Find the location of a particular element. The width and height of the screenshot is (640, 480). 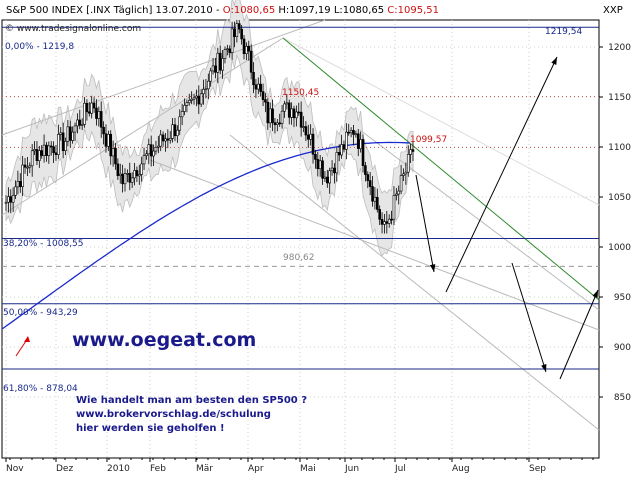

y-tick-label: 1000 is located at coordinates (619, 248).